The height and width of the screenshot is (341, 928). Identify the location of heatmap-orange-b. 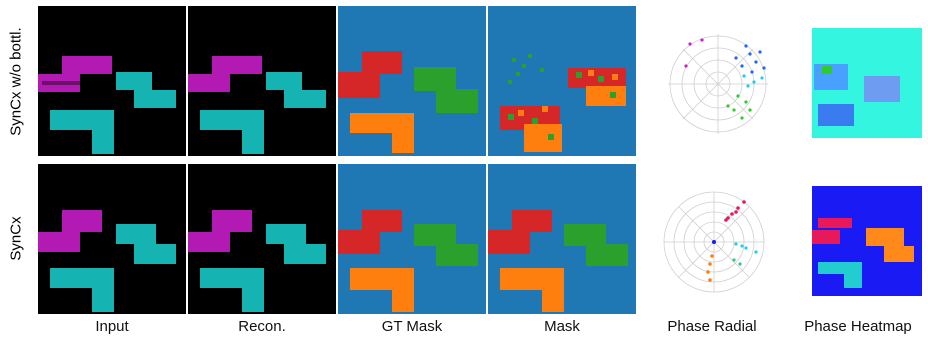
(899, 254).